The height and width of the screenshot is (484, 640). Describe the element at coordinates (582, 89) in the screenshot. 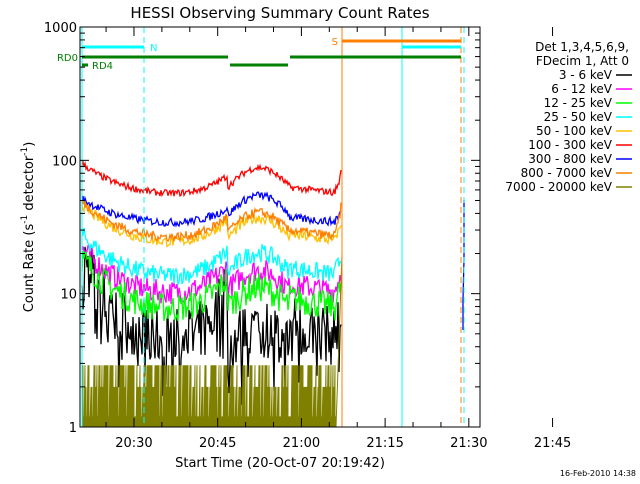

I see `legend-label-1: 6 - 12 keV` at that location.